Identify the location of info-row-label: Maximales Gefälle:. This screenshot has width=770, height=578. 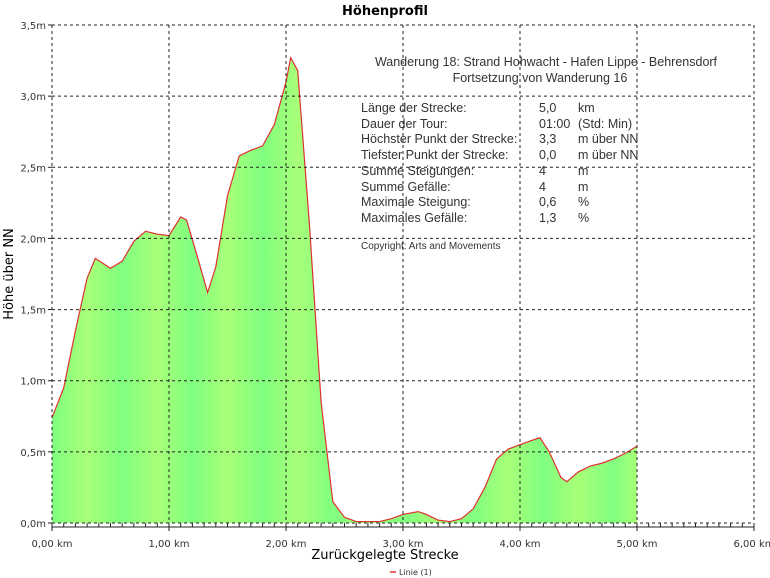
(414, 217).